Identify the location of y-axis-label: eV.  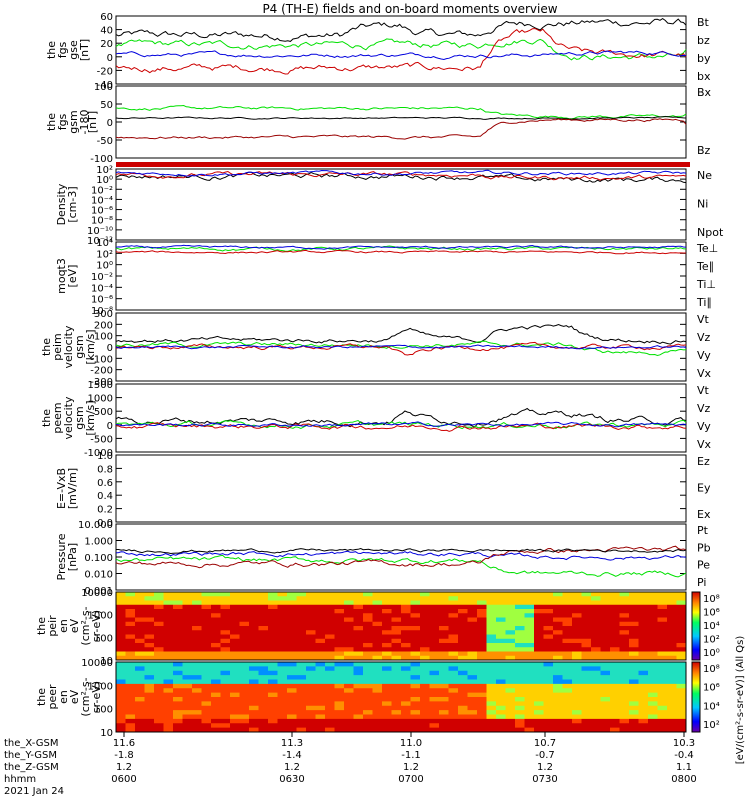
(74, 625).